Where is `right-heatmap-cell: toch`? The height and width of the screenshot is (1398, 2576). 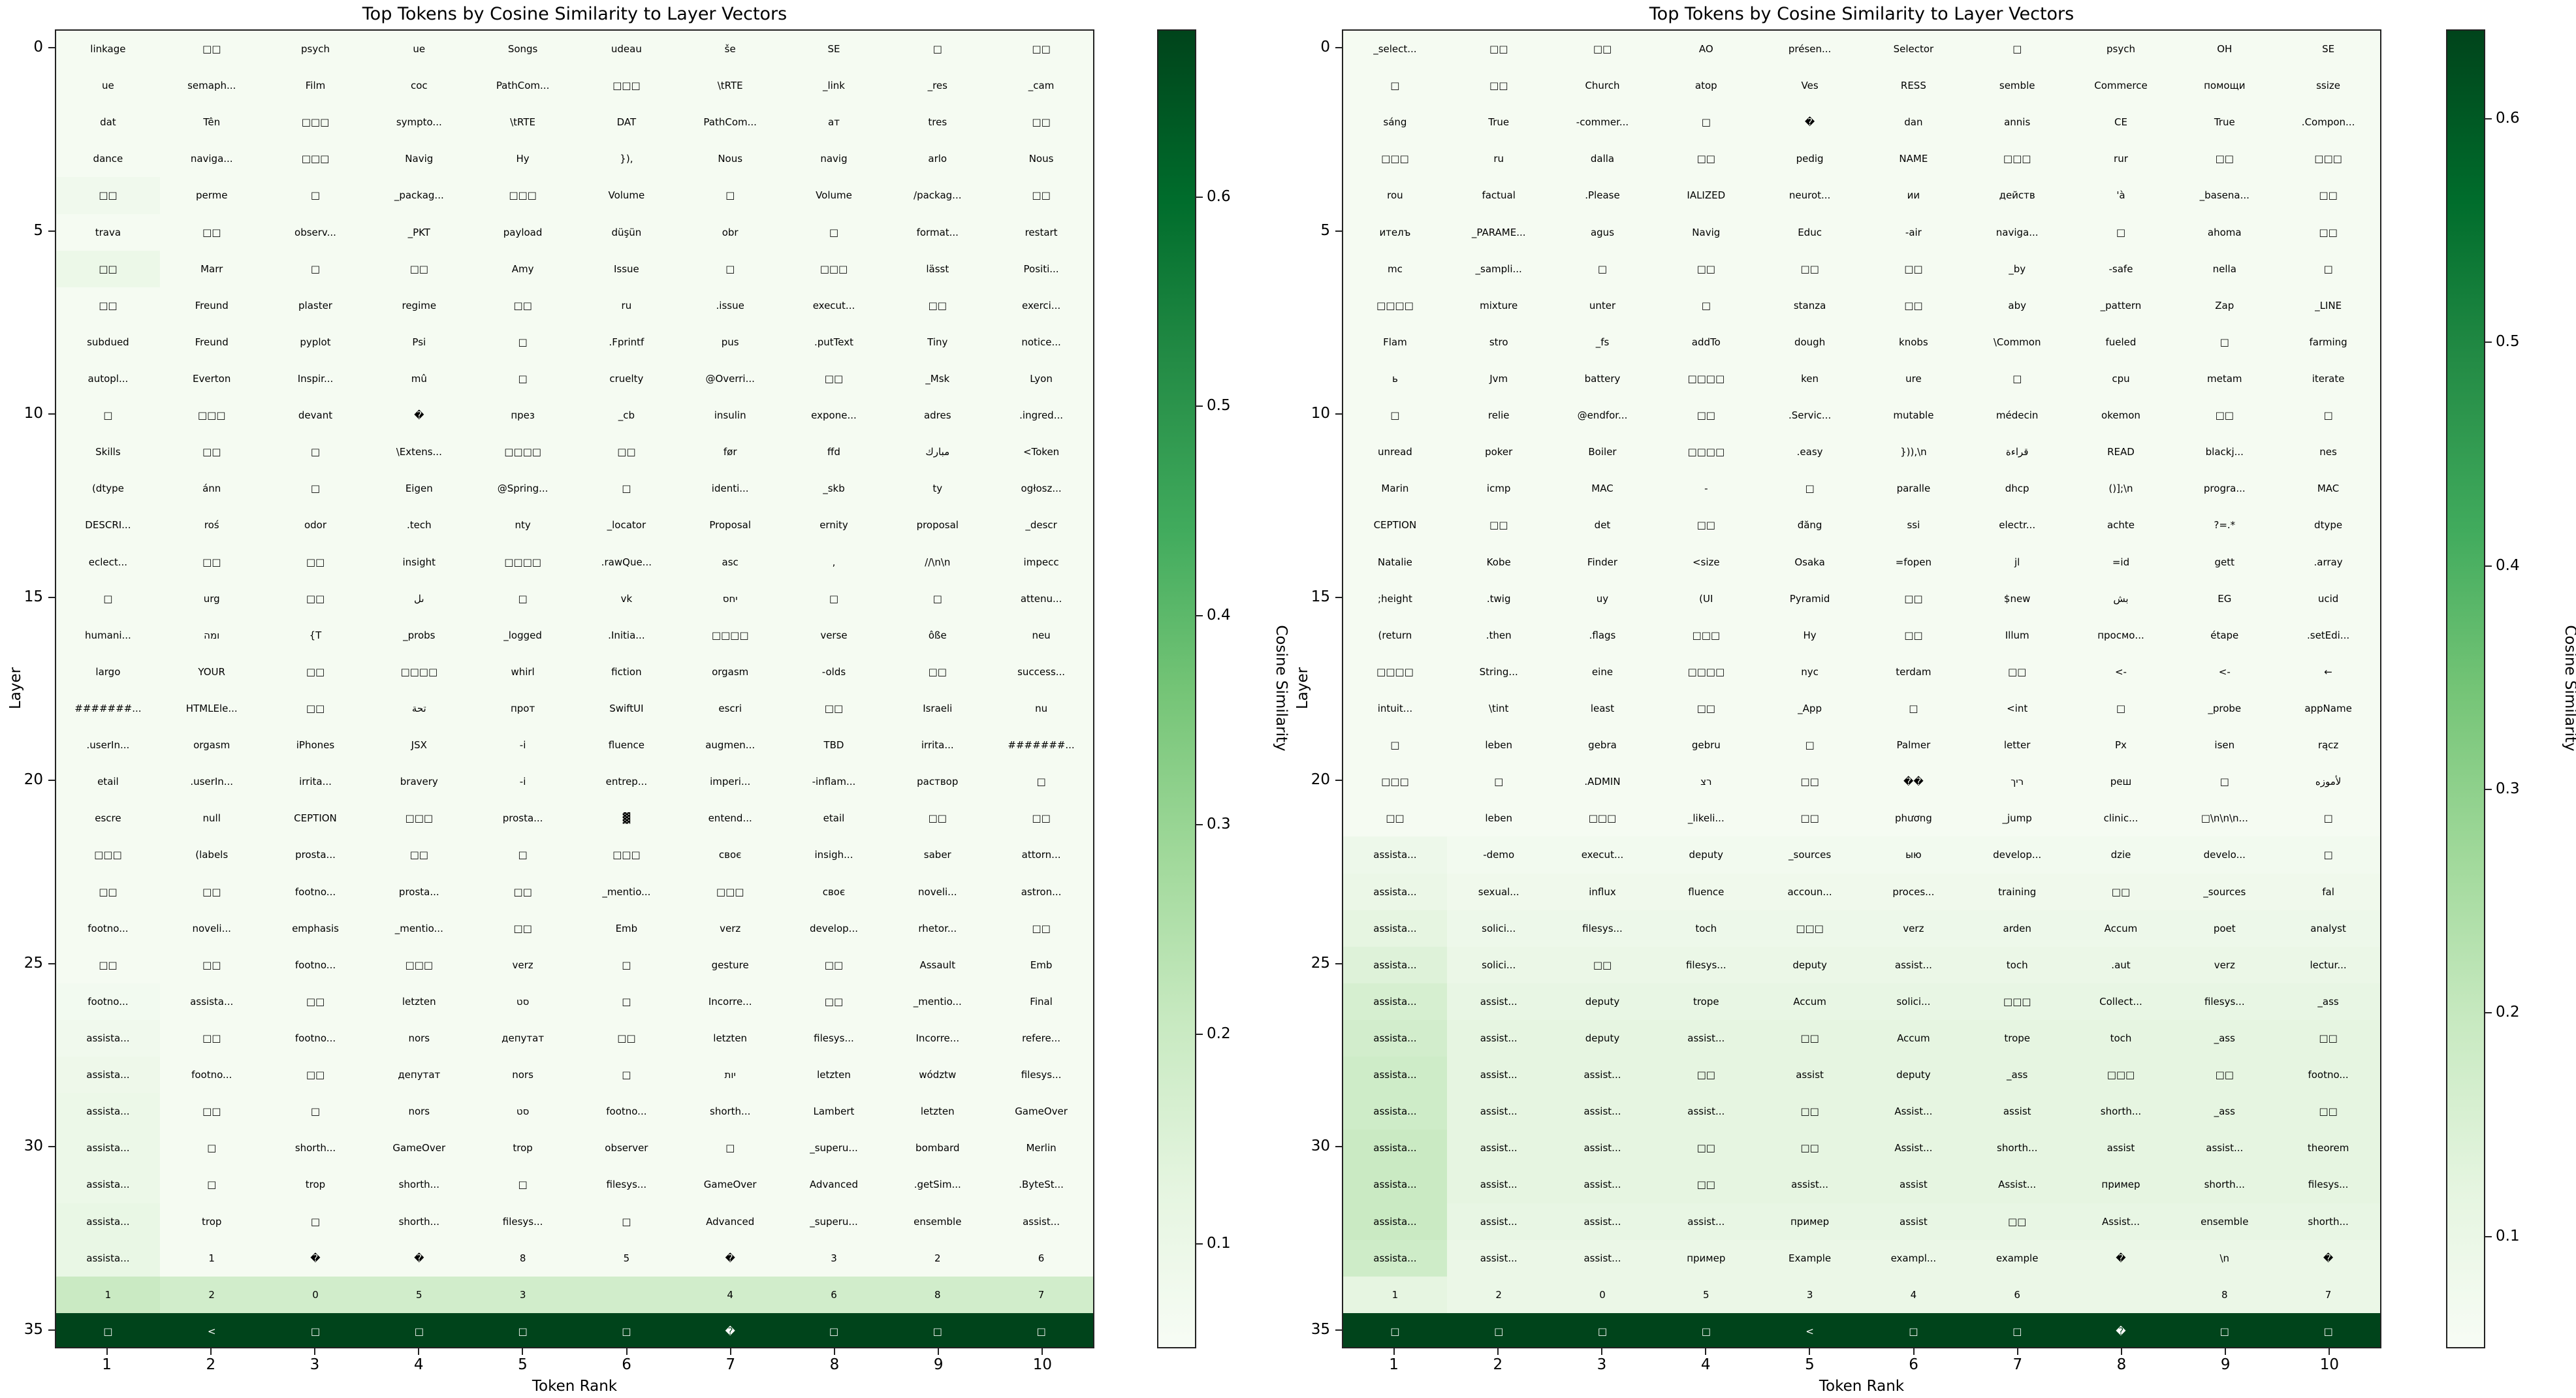
right-heatmap-cell: toch is located at coordinates (2121, 1038).